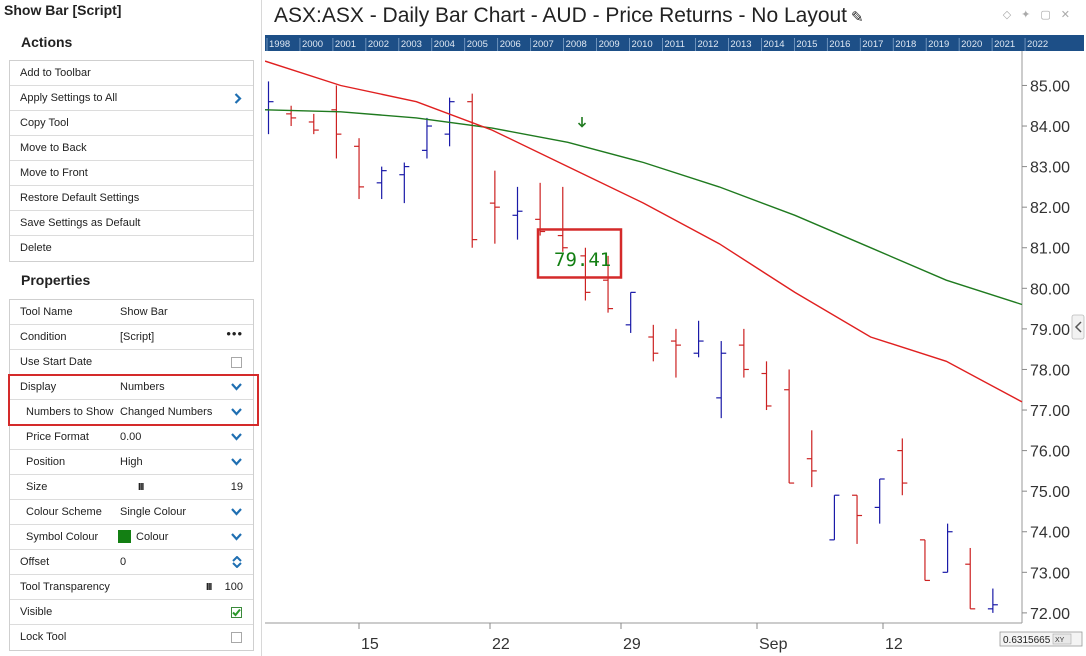  I want to click on action-move-to-back: Move to Back, so click(131, 148).